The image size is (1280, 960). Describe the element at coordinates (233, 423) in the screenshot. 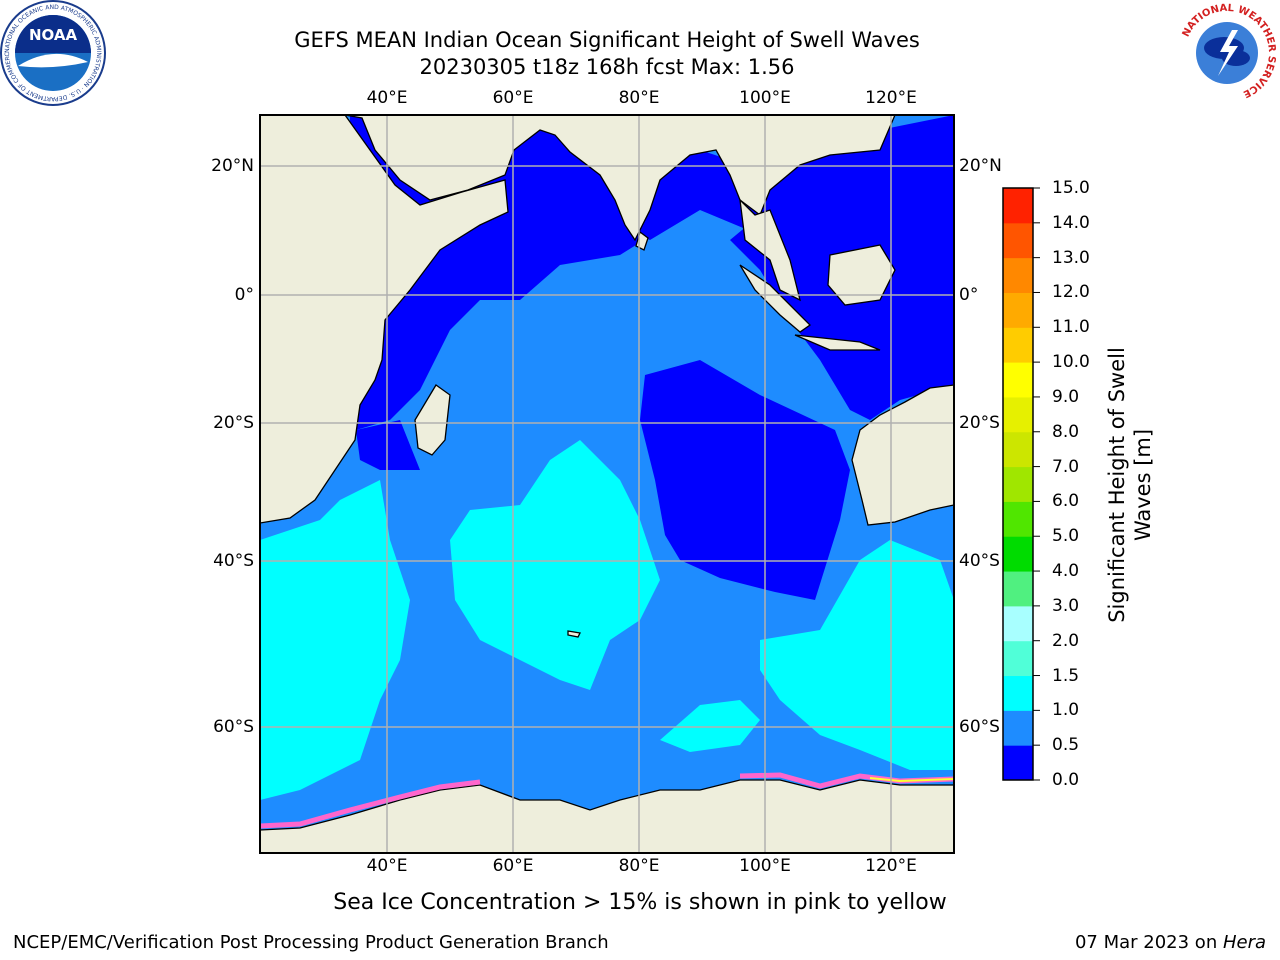

I see `lat-tick-left: 20°S` at that location.